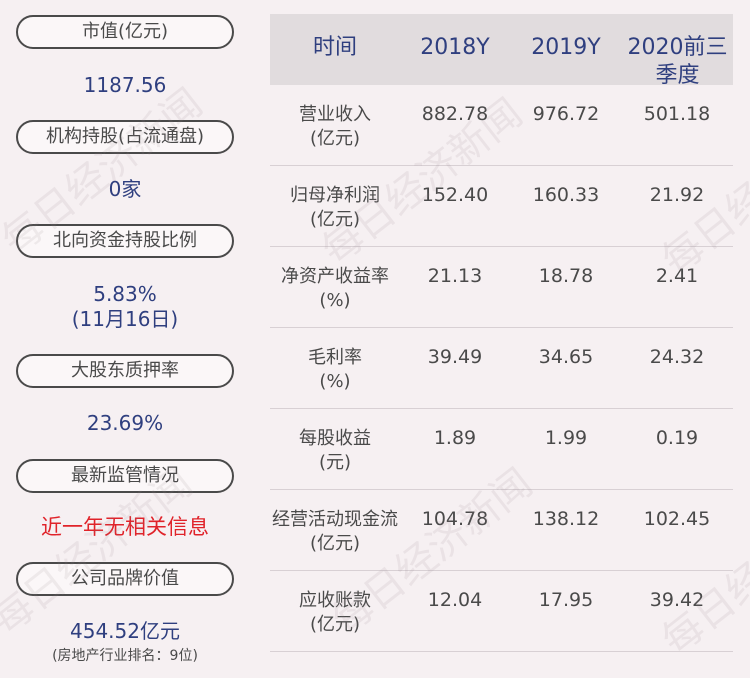  I want to click on metric-label: 应收账款 (亿元), so click(335, 612).